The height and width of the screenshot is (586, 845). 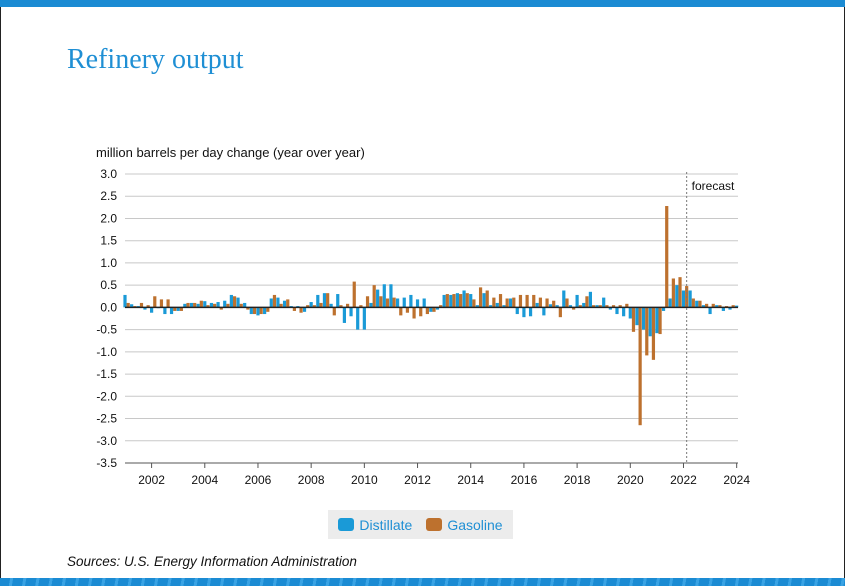 I want to click on y-tick-label: 0.0, so click(x=108, y=307).